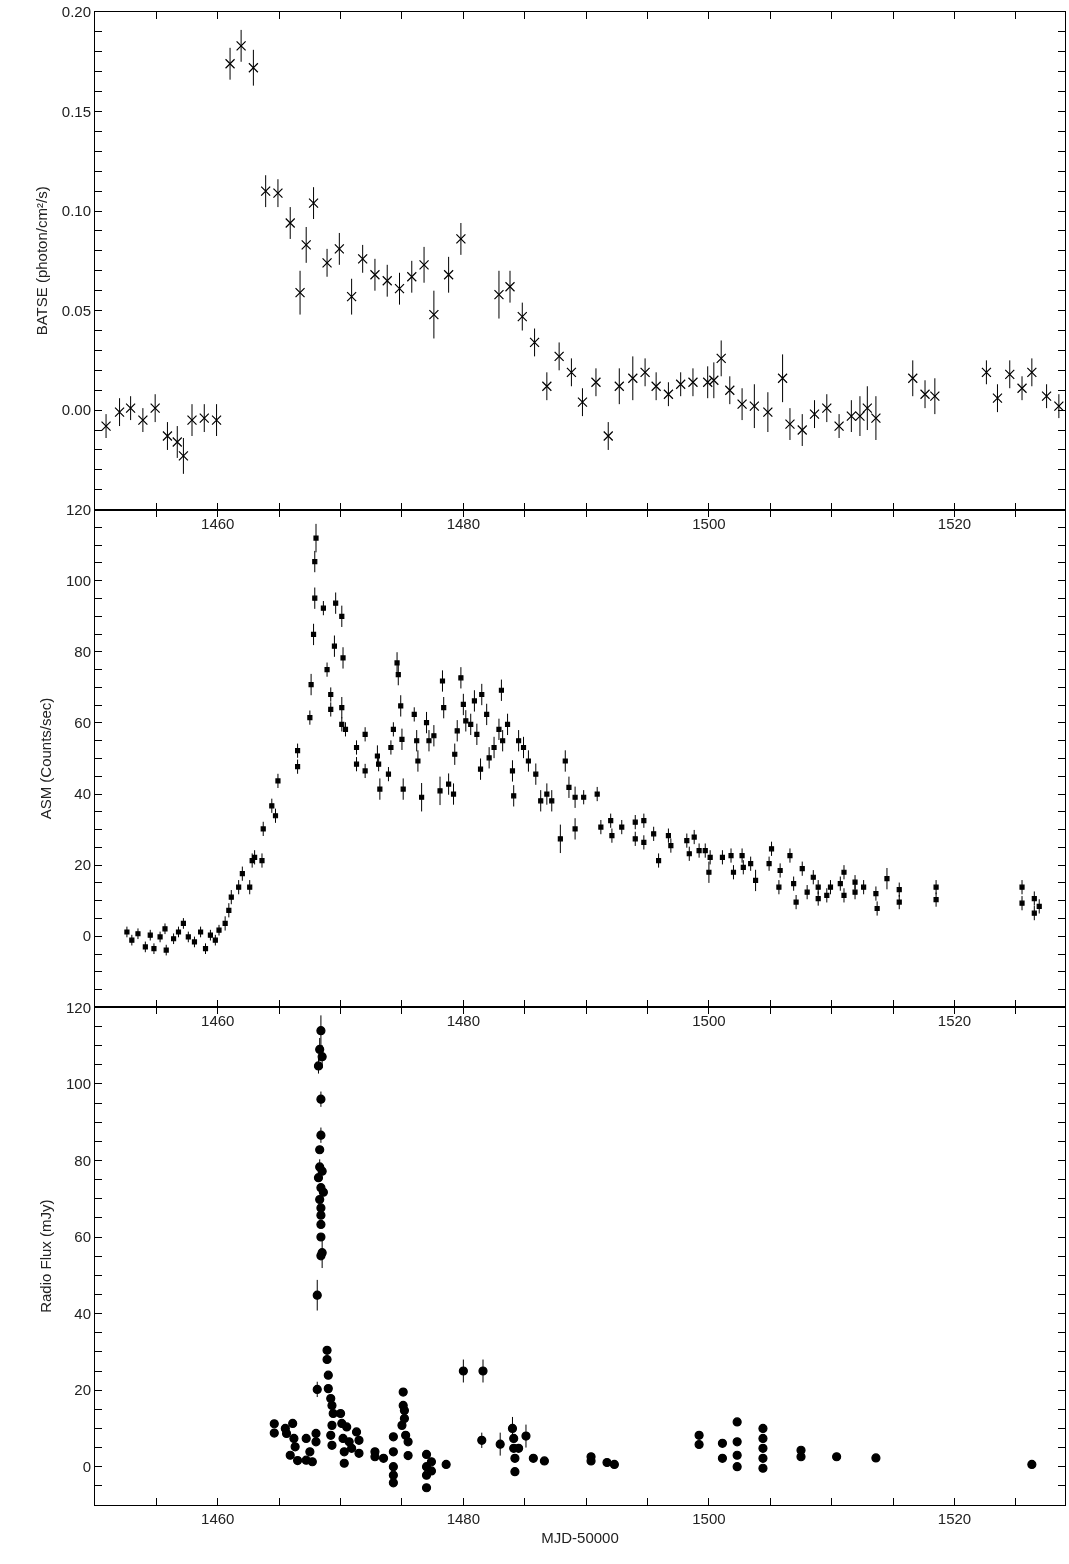 This screenshot has height=1564, width=1069. I want to click on y-axis-title: Radio Flux (mJy), so click(46, 1256).